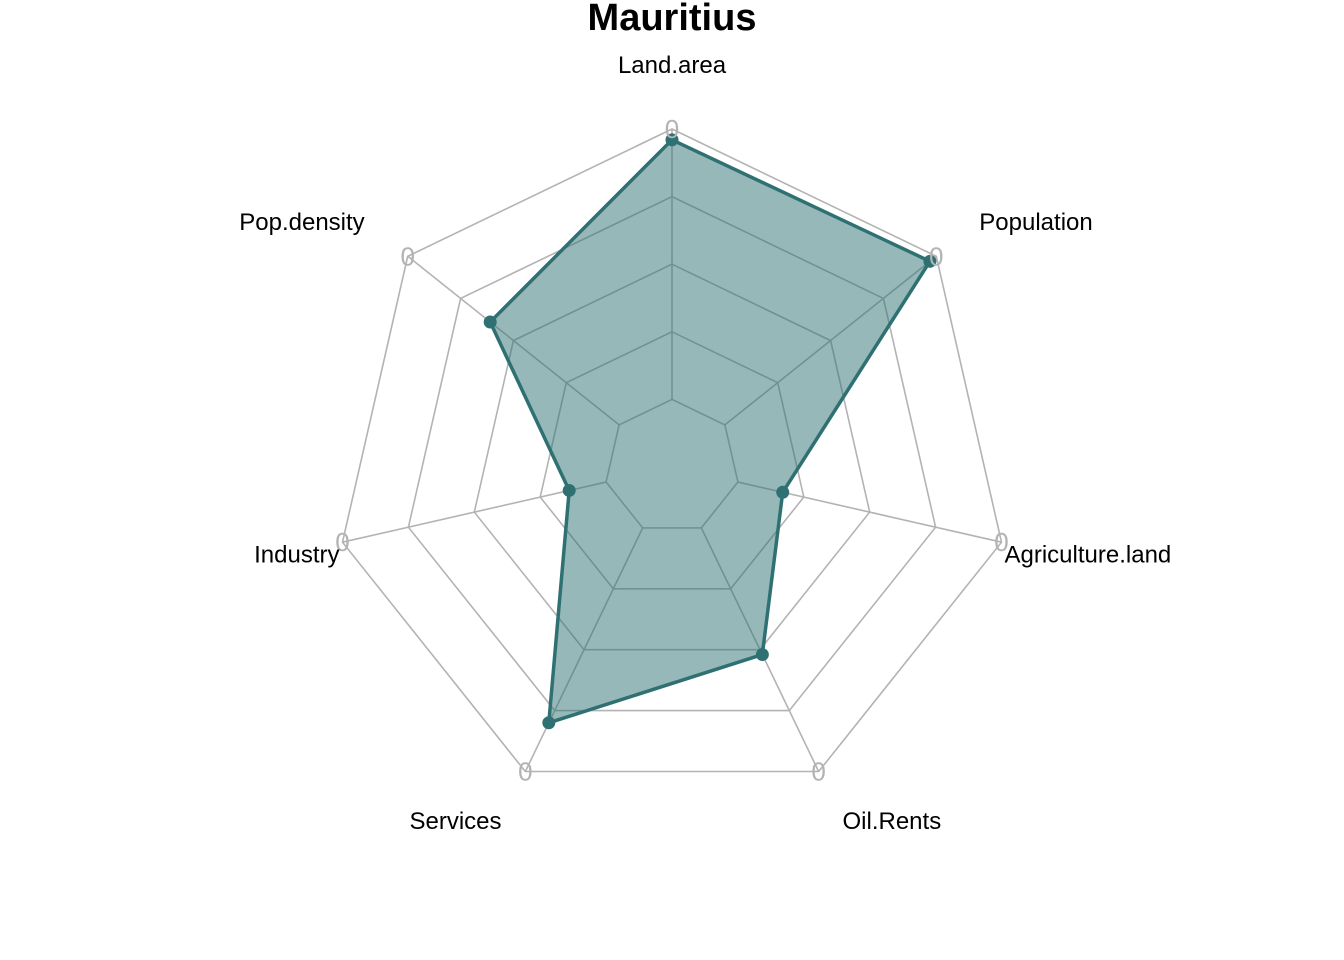 The image size is (1344, 960). Describe the element at coordinates (762, 655) in the screenshot. I see `data-point-oil-rents` at that location.